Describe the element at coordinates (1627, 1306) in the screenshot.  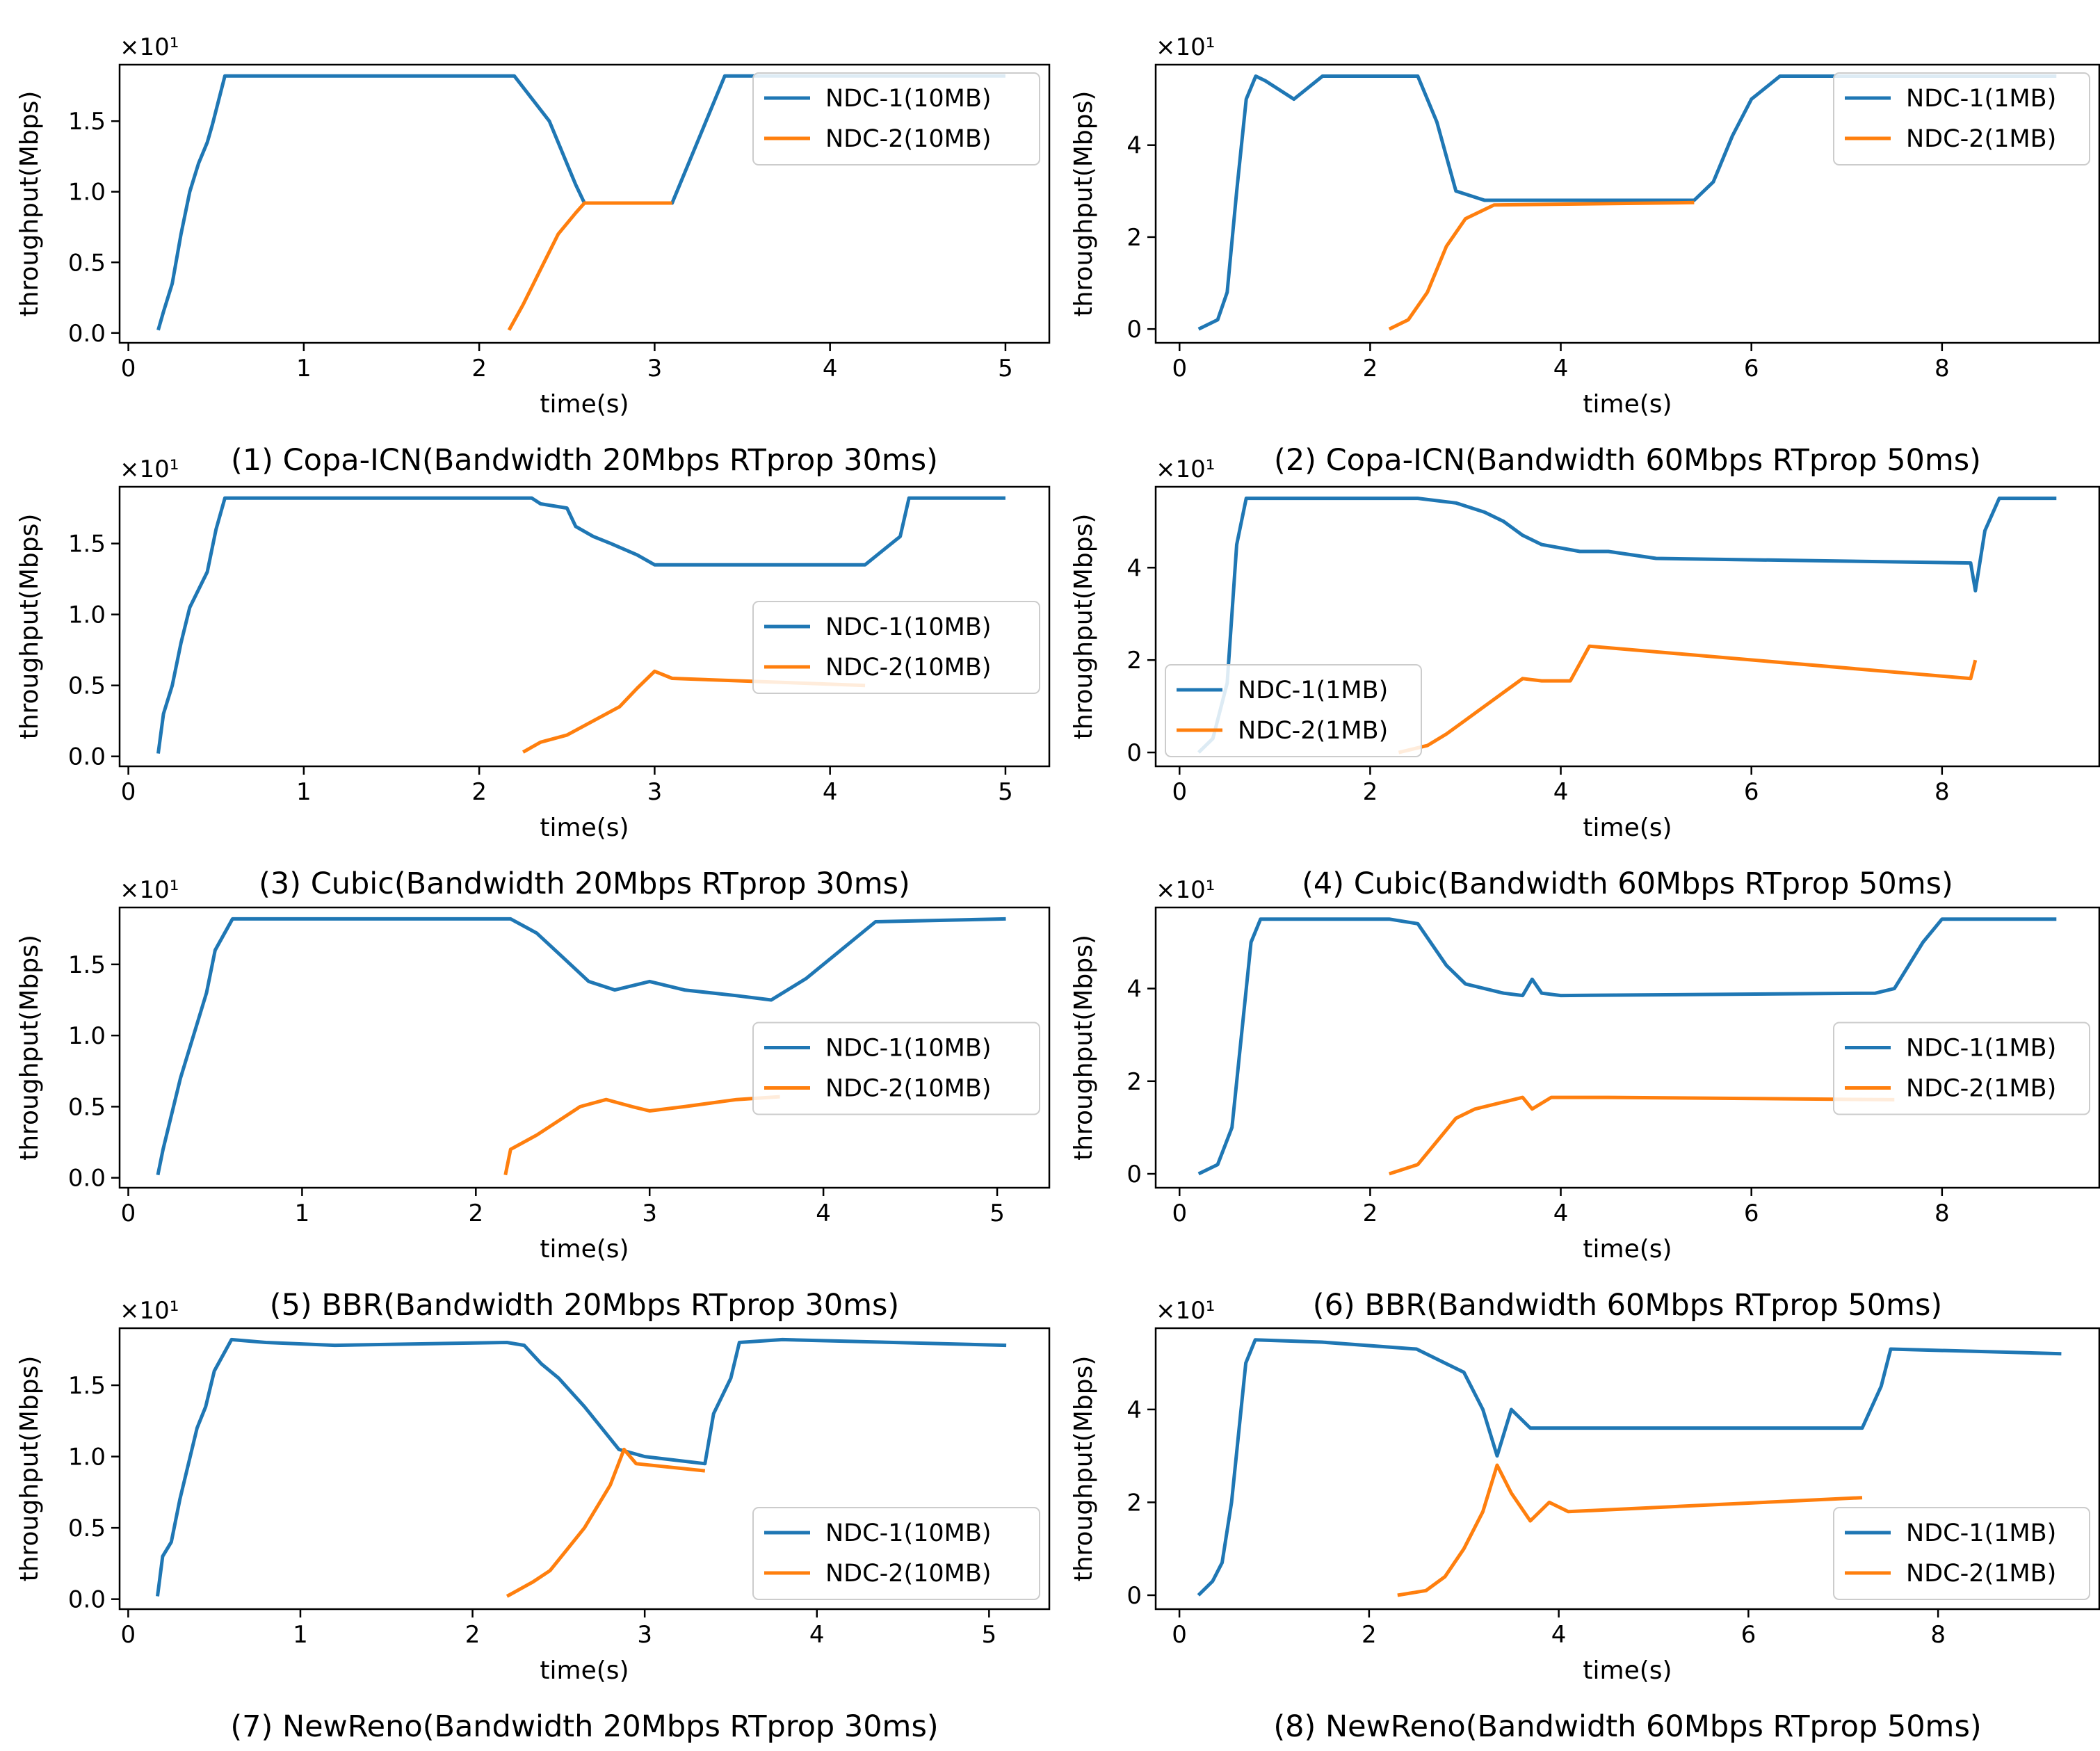
I see `panel-caption: (6) BBR(Bandwidth 60Mbps RTprop 50ms)` at that location.